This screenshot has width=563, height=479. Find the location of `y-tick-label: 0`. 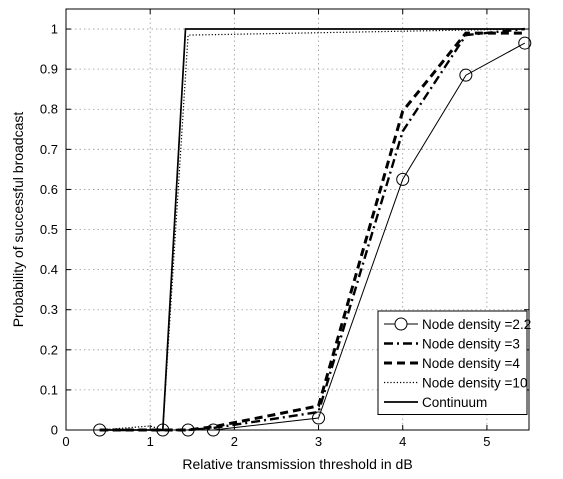

y-tick-label: 0 is located at coordinates (54, 430).